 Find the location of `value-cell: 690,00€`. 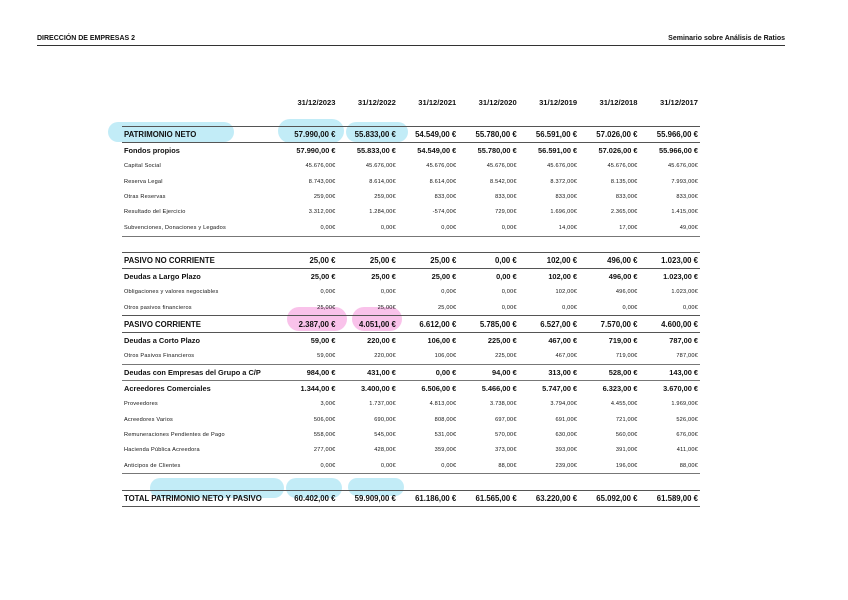

value-cell: 690,00€ is located at coordinates (385, 419).